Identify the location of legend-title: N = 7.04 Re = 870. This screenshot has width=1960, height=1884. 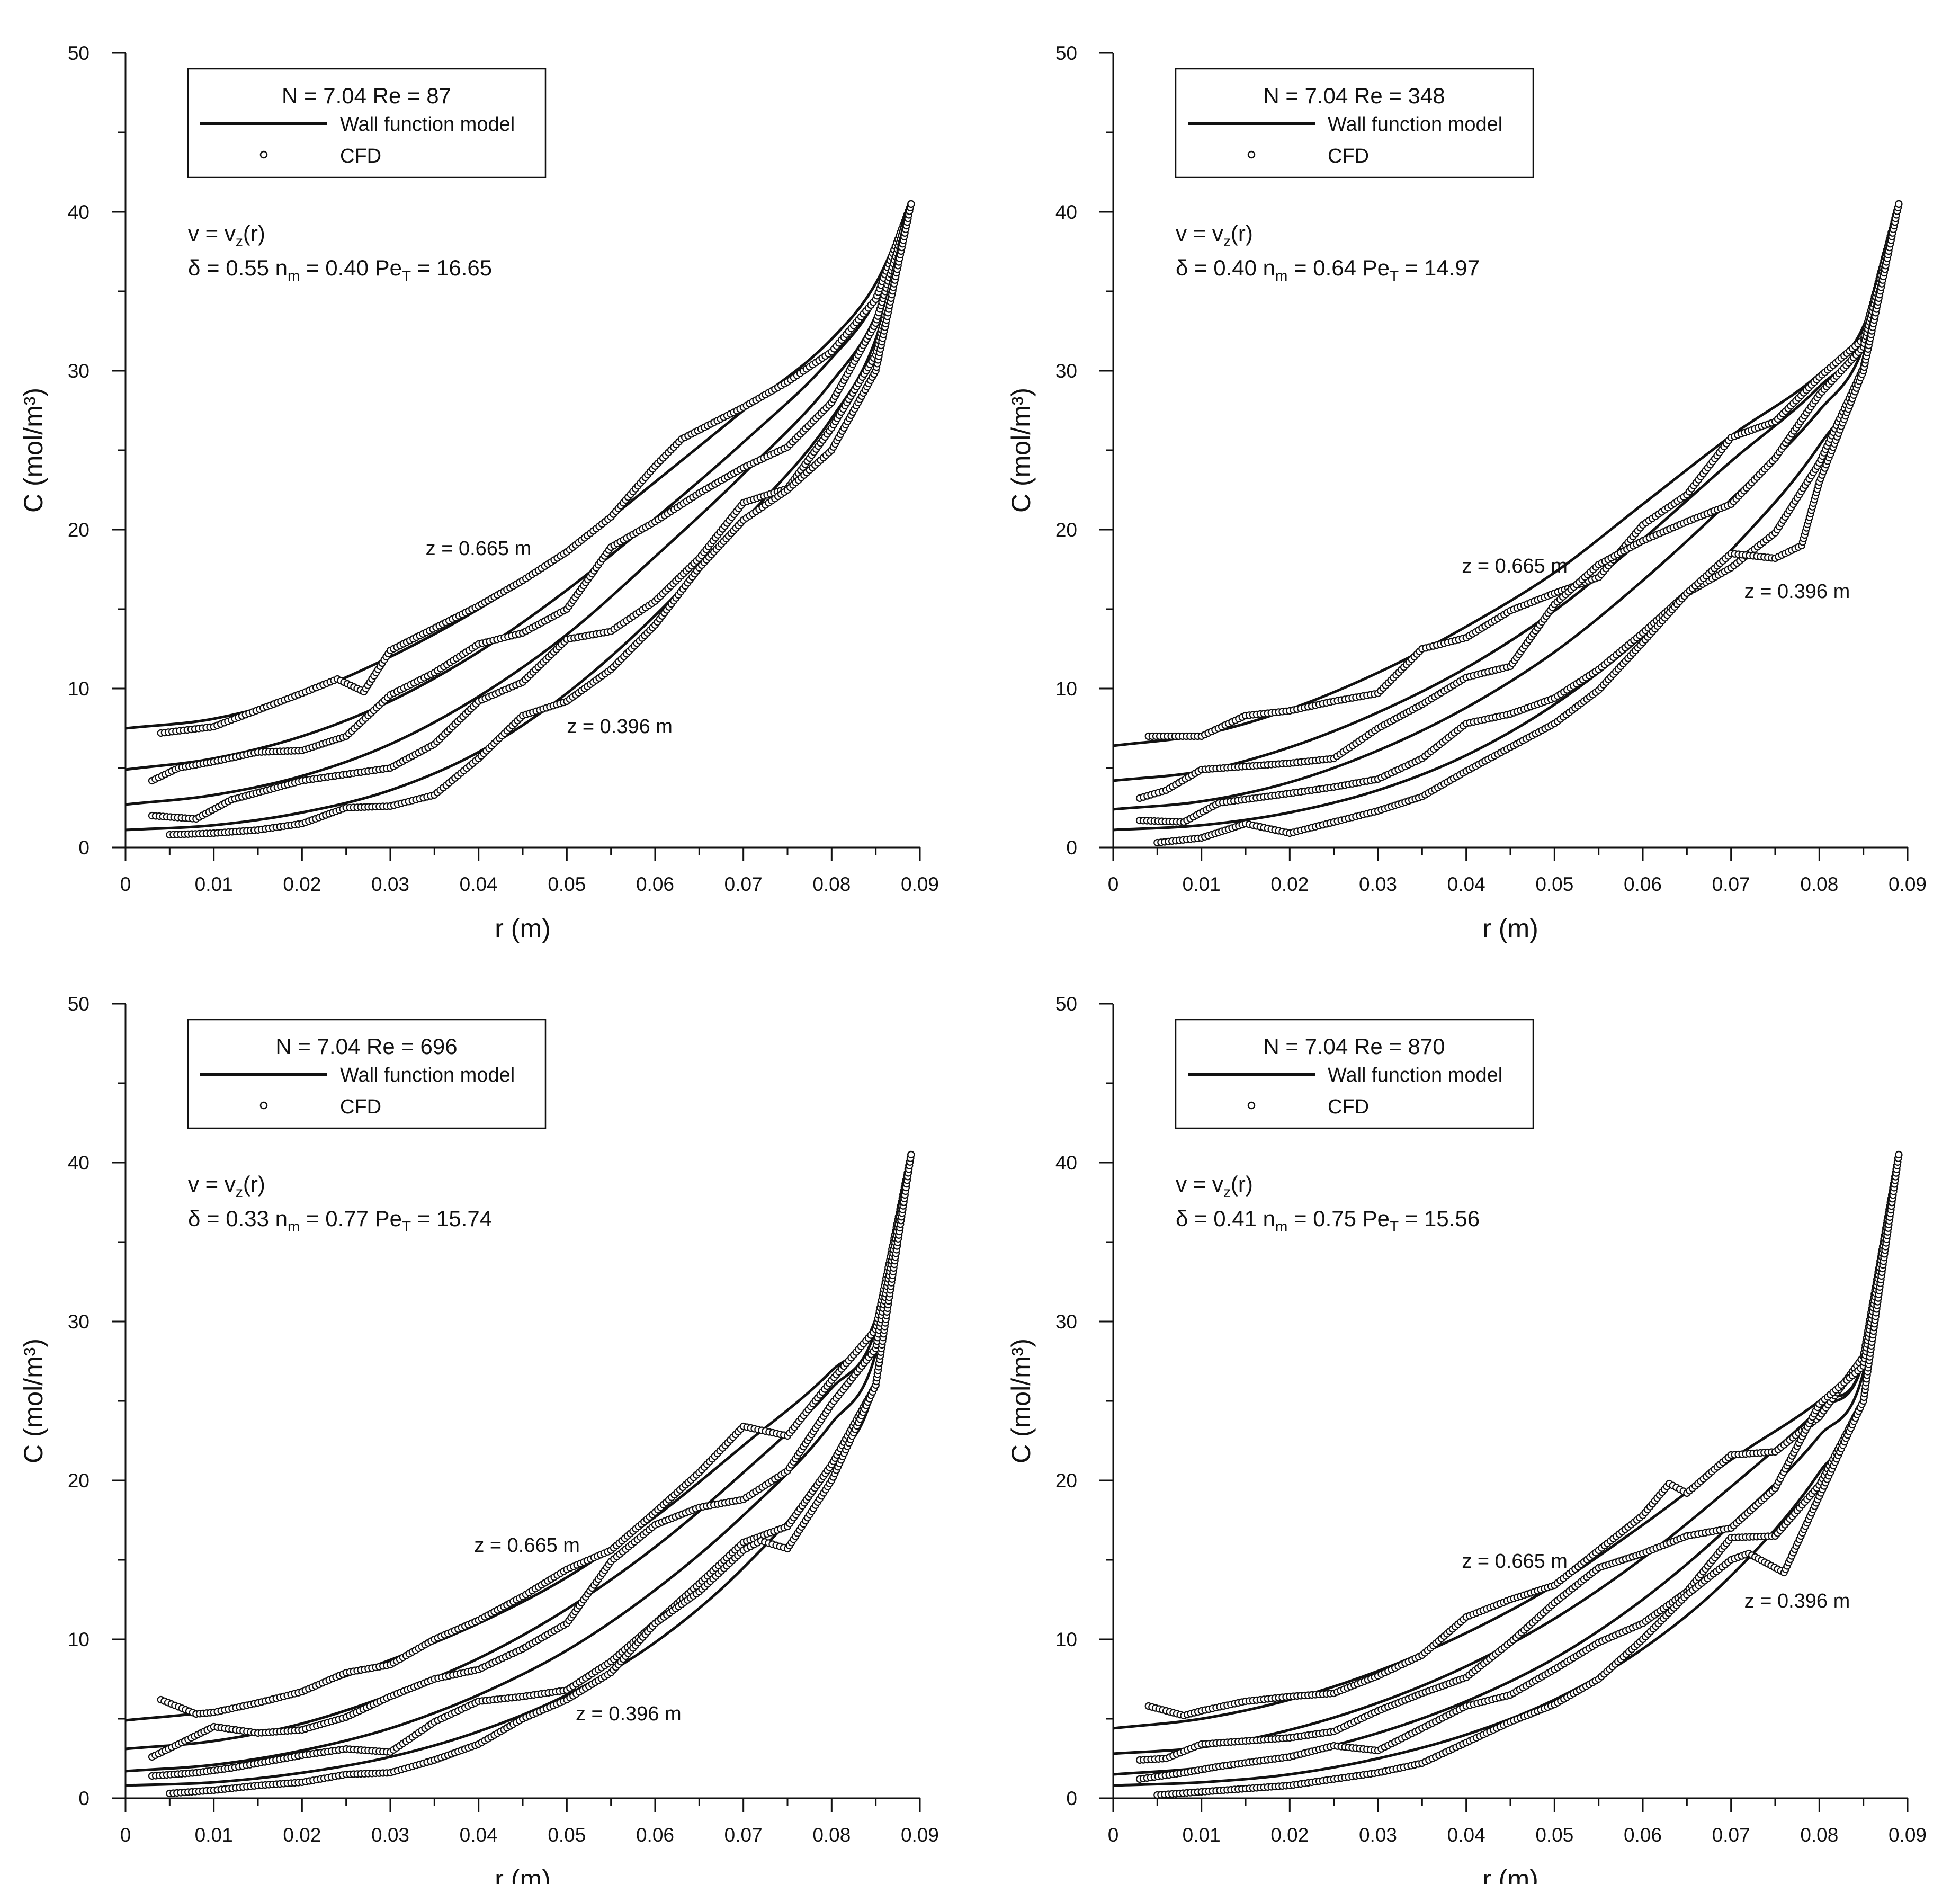
(1354, 1046).